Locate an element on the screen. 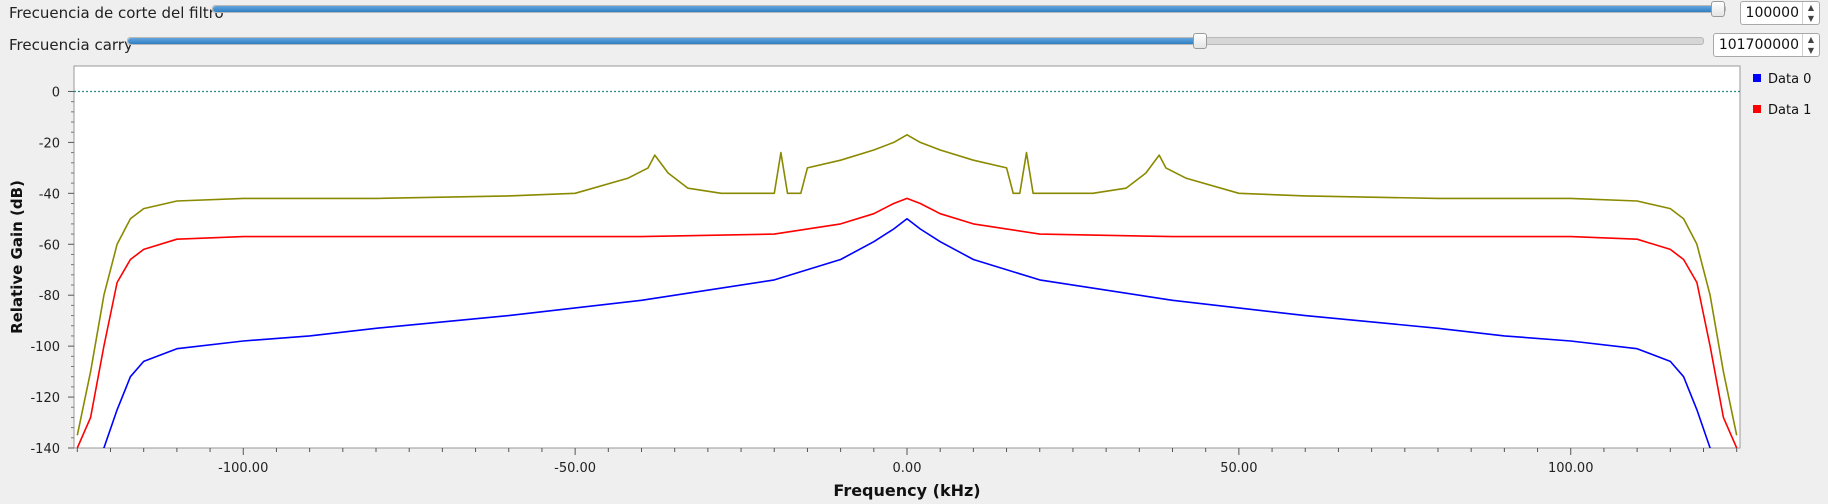 The width and height of the screenshot is (1828, 504). cutoff-spinbox: 100000 ▲ ▼ is located at coordinates (1780, 13).